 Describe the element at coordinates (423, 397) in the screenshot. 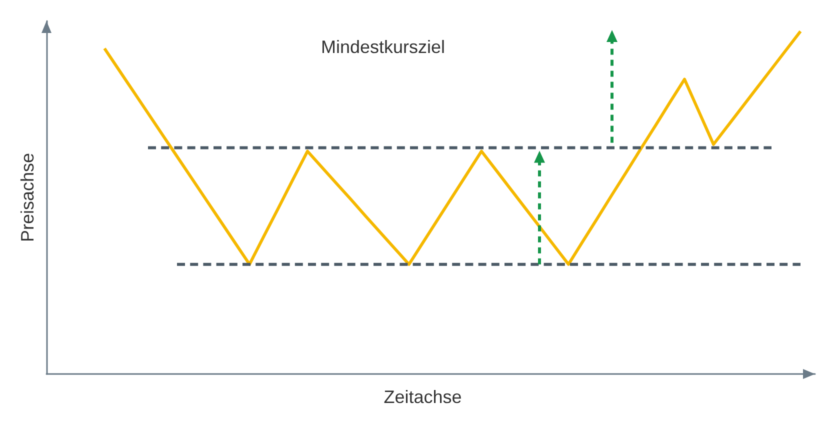

I see `x-axis-title: Zeitachse` at that location.